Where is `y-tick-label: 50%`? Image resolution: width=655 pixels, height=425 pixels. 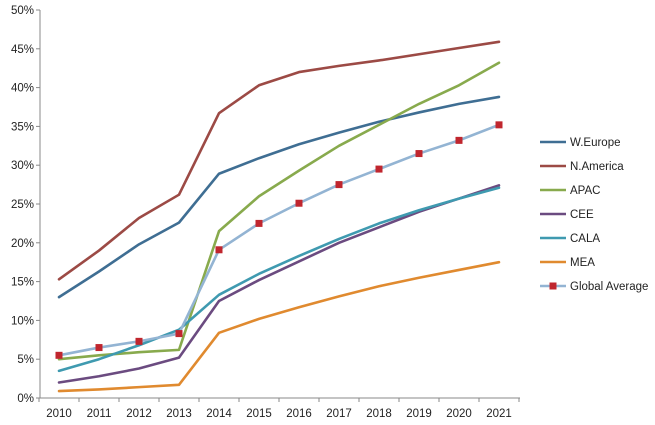 y-tick-label: 50% is located at coordinates (22, 11).